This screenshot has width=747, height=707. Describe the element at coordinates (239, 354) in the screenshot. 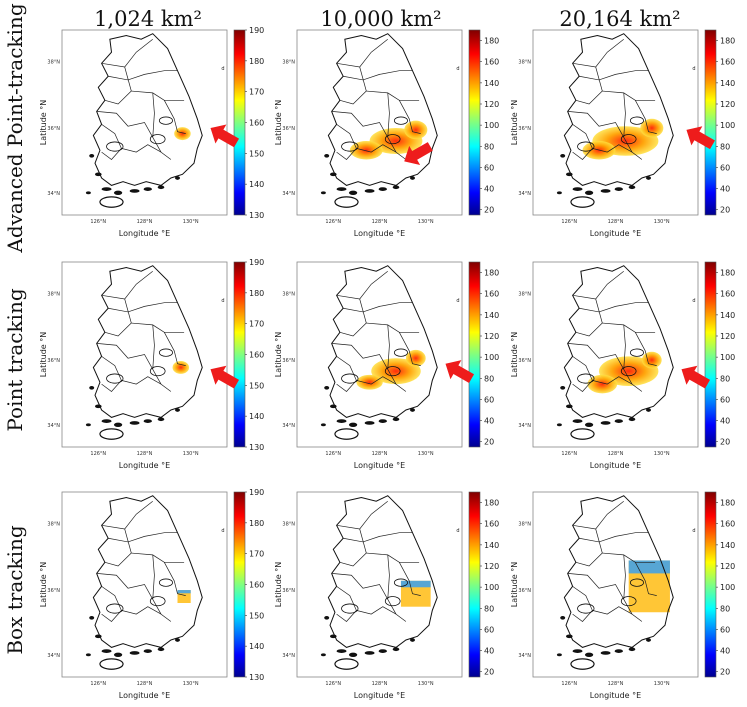

I see `colorbar` at that location.